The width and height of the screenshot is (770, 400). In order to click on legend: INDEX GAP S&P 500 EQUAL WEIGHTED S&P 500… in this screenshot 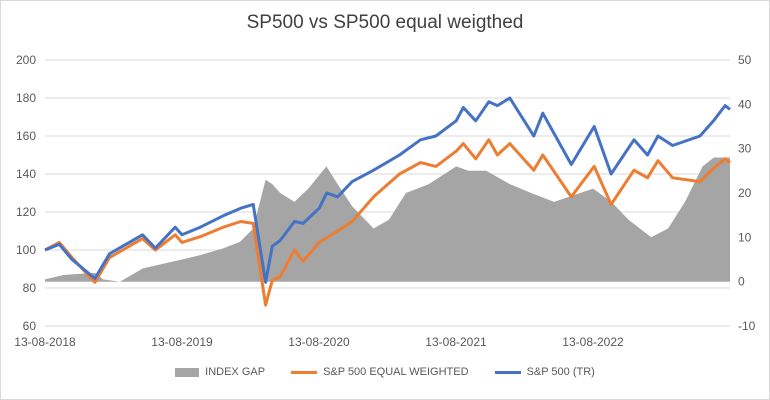, I will do `click(385, 372)`.